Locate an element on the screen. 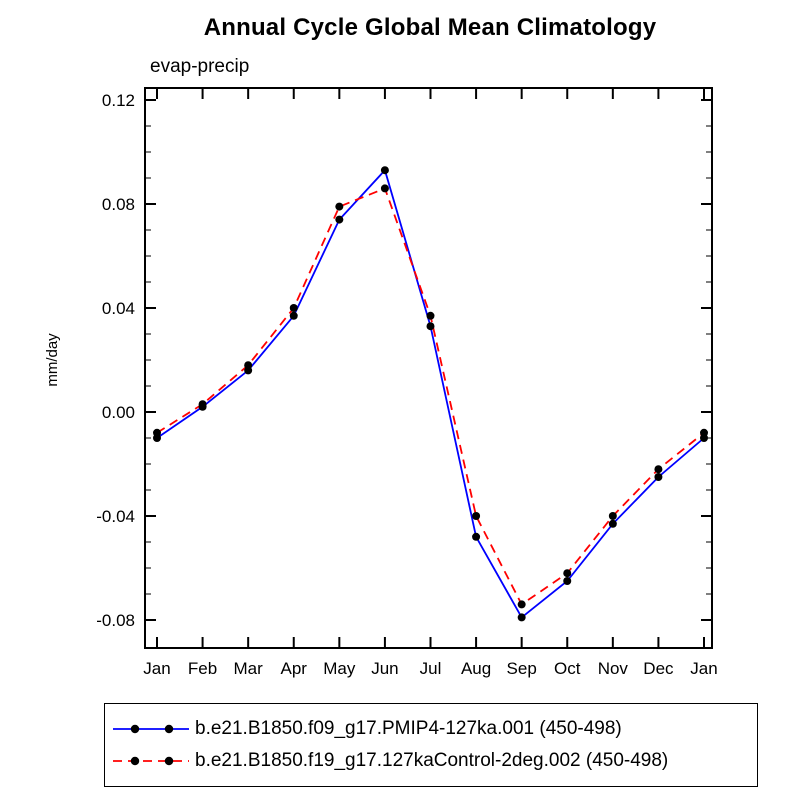 The image size is (800, 800). y-tick-label: 0.04 is located at coordinates (118, 308).